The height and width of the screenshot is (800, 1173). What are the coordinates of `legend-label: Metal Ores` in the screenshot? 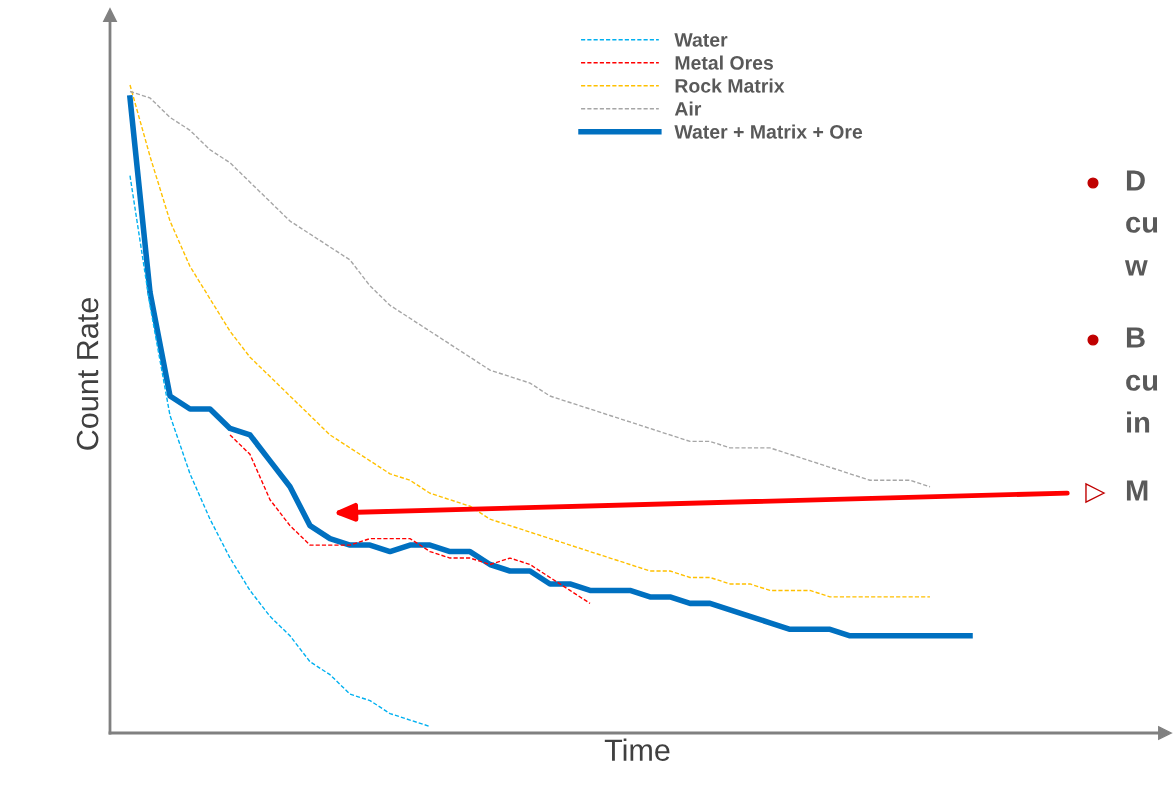 It's located at (724, 62).